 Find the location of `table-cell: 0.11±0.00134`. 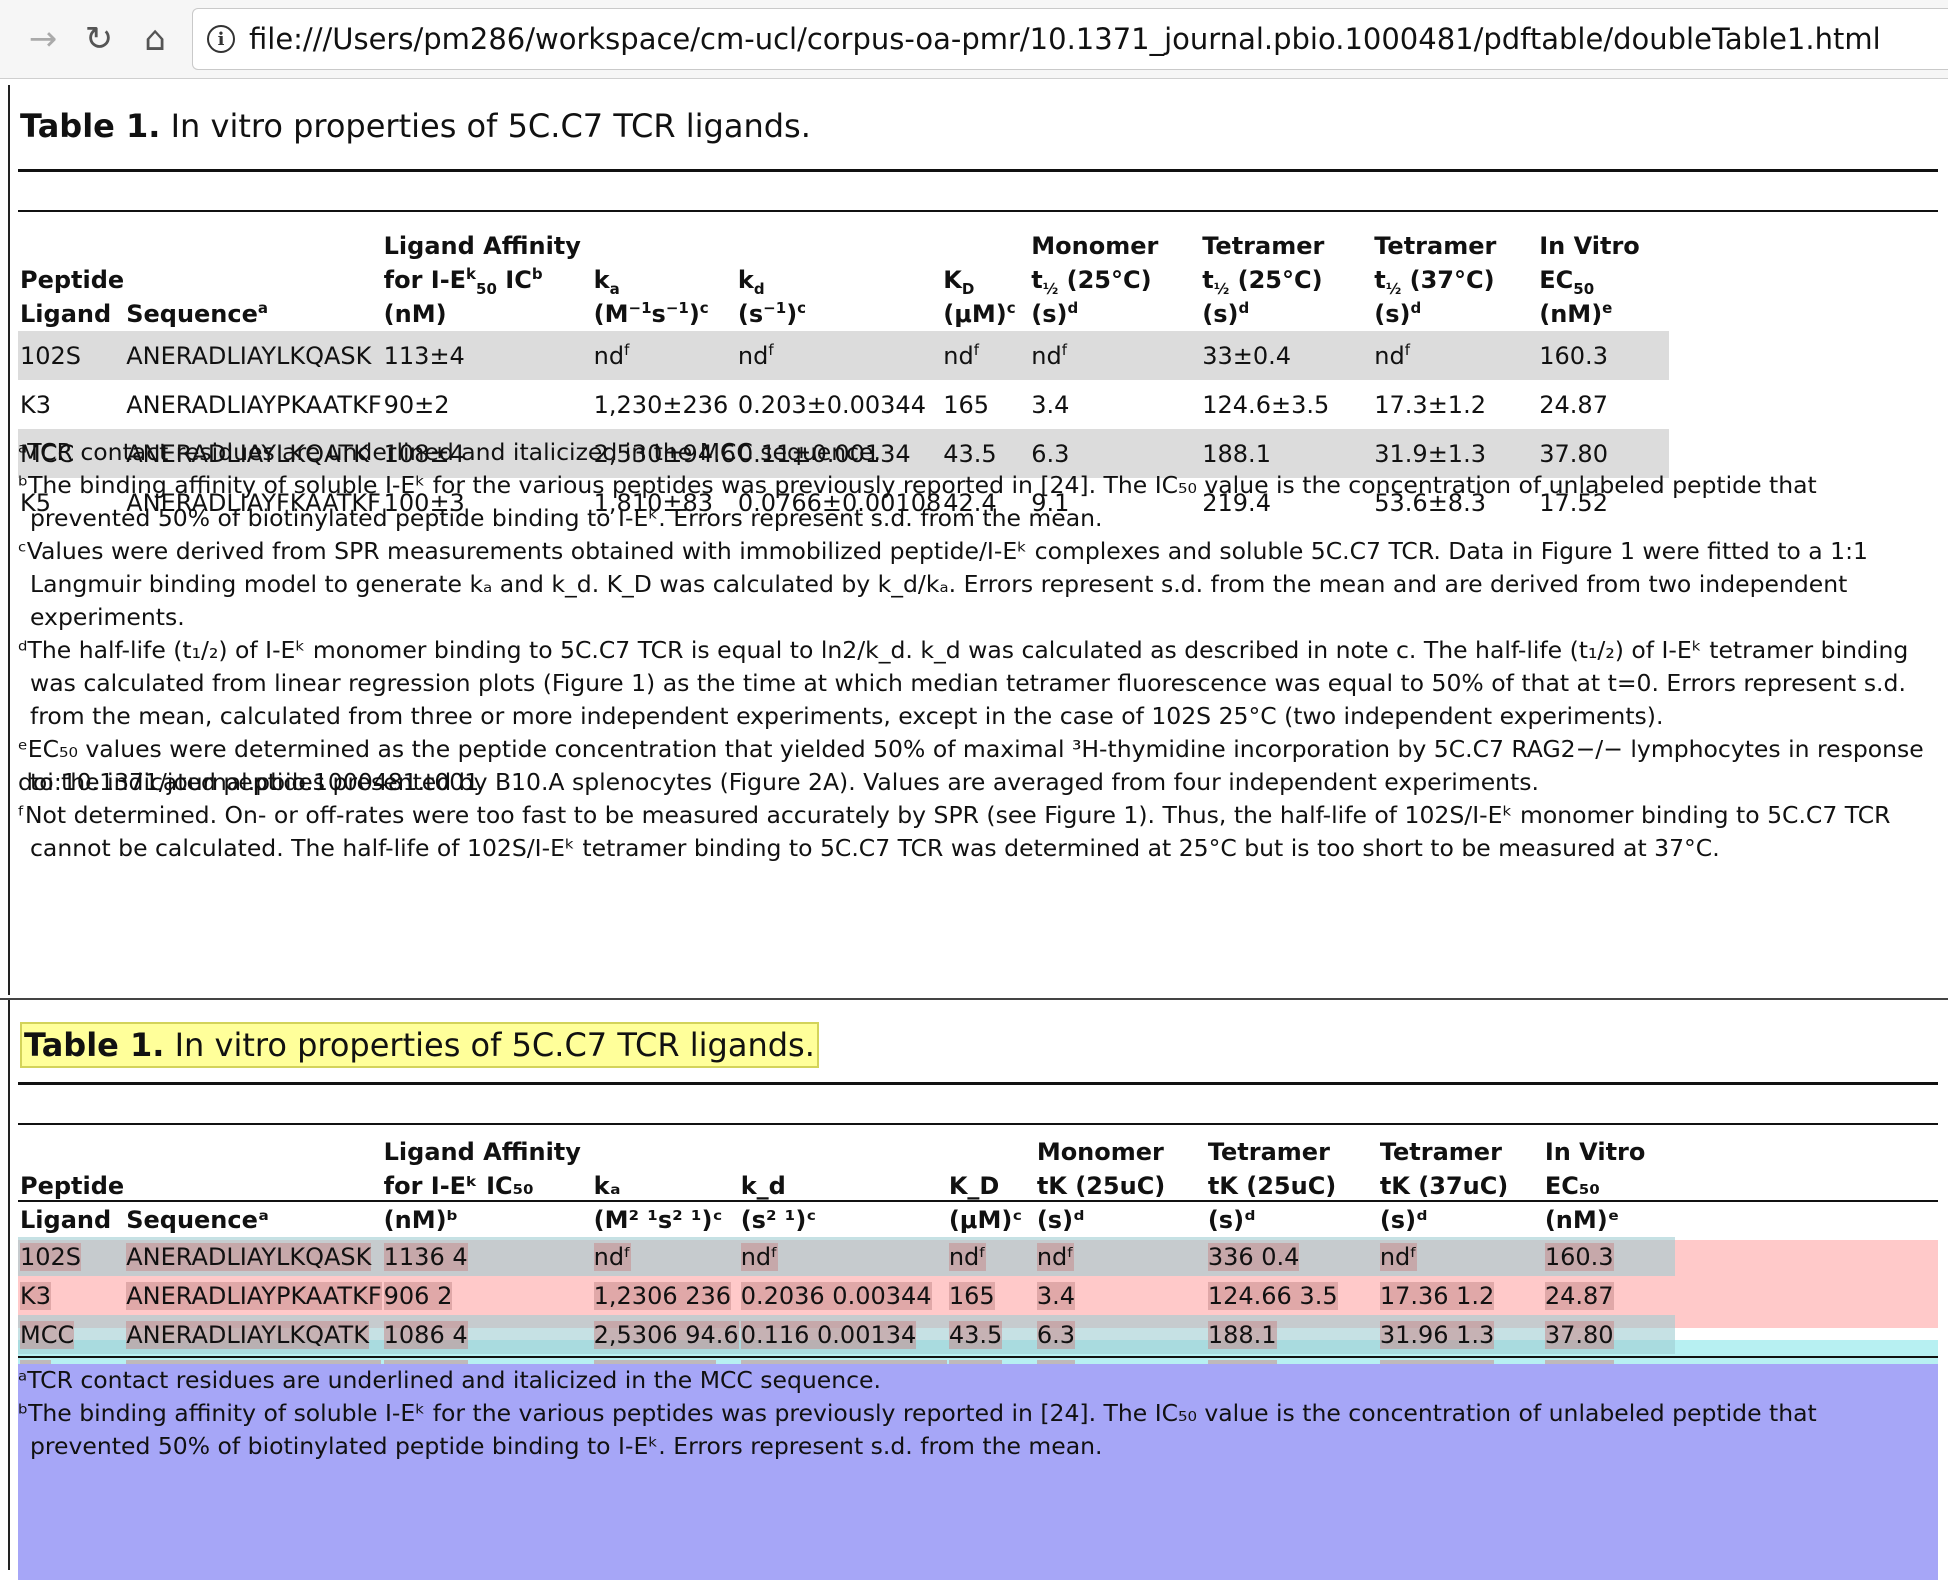

table-cell: 0.11±0.00134 is located at coordinates (838, 453).